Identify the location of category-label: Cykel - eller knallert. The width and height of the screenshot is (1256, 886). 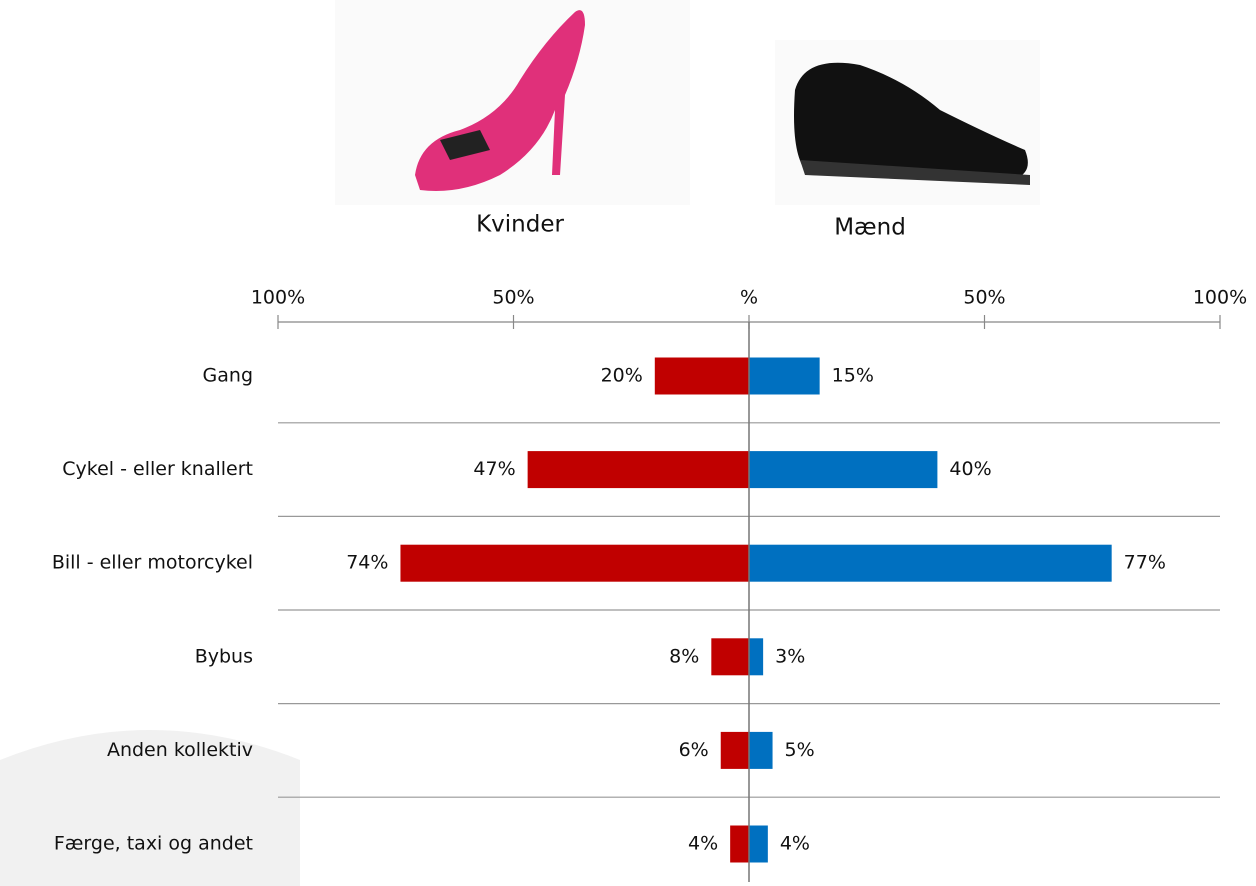
(157, 469).